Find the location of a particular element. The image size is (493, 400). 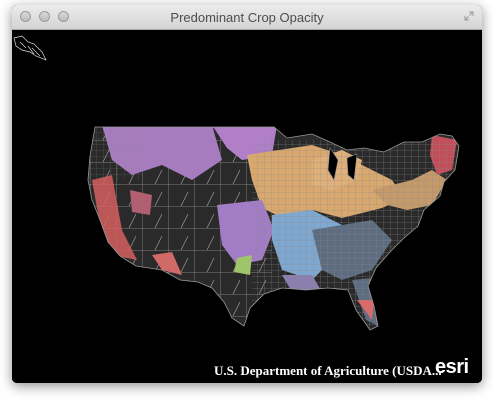

window-title: Predominant Crop Opacity is located at coordinates (247, 17).